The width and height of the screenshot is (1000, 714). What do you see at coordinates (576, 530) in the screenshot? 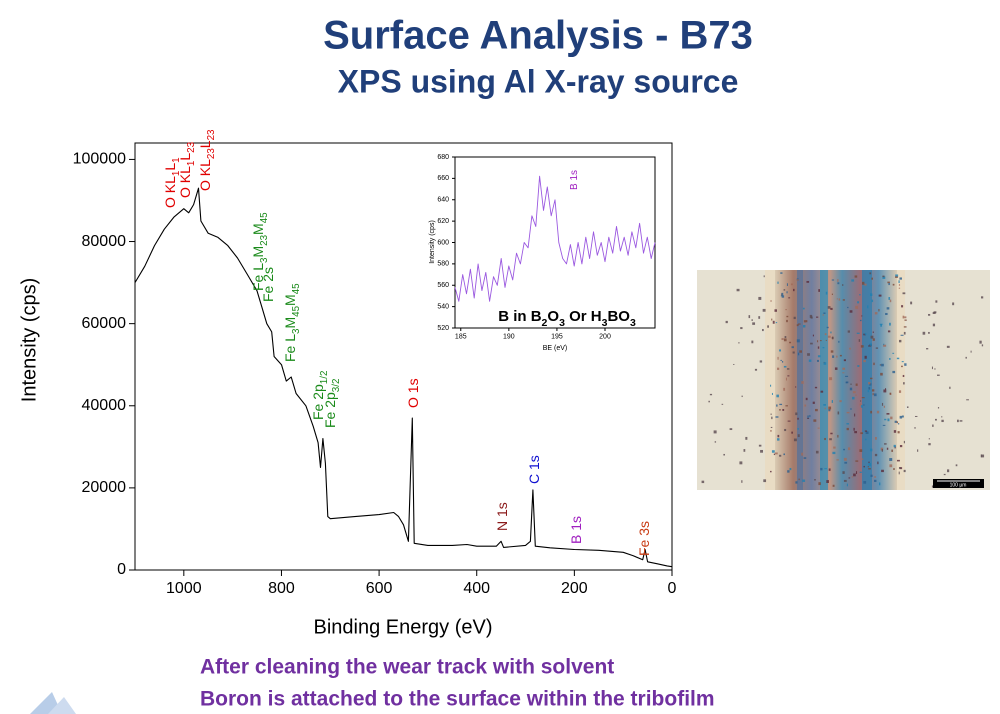
I see `label-part: B 1s` at bounding box center [576, 530].